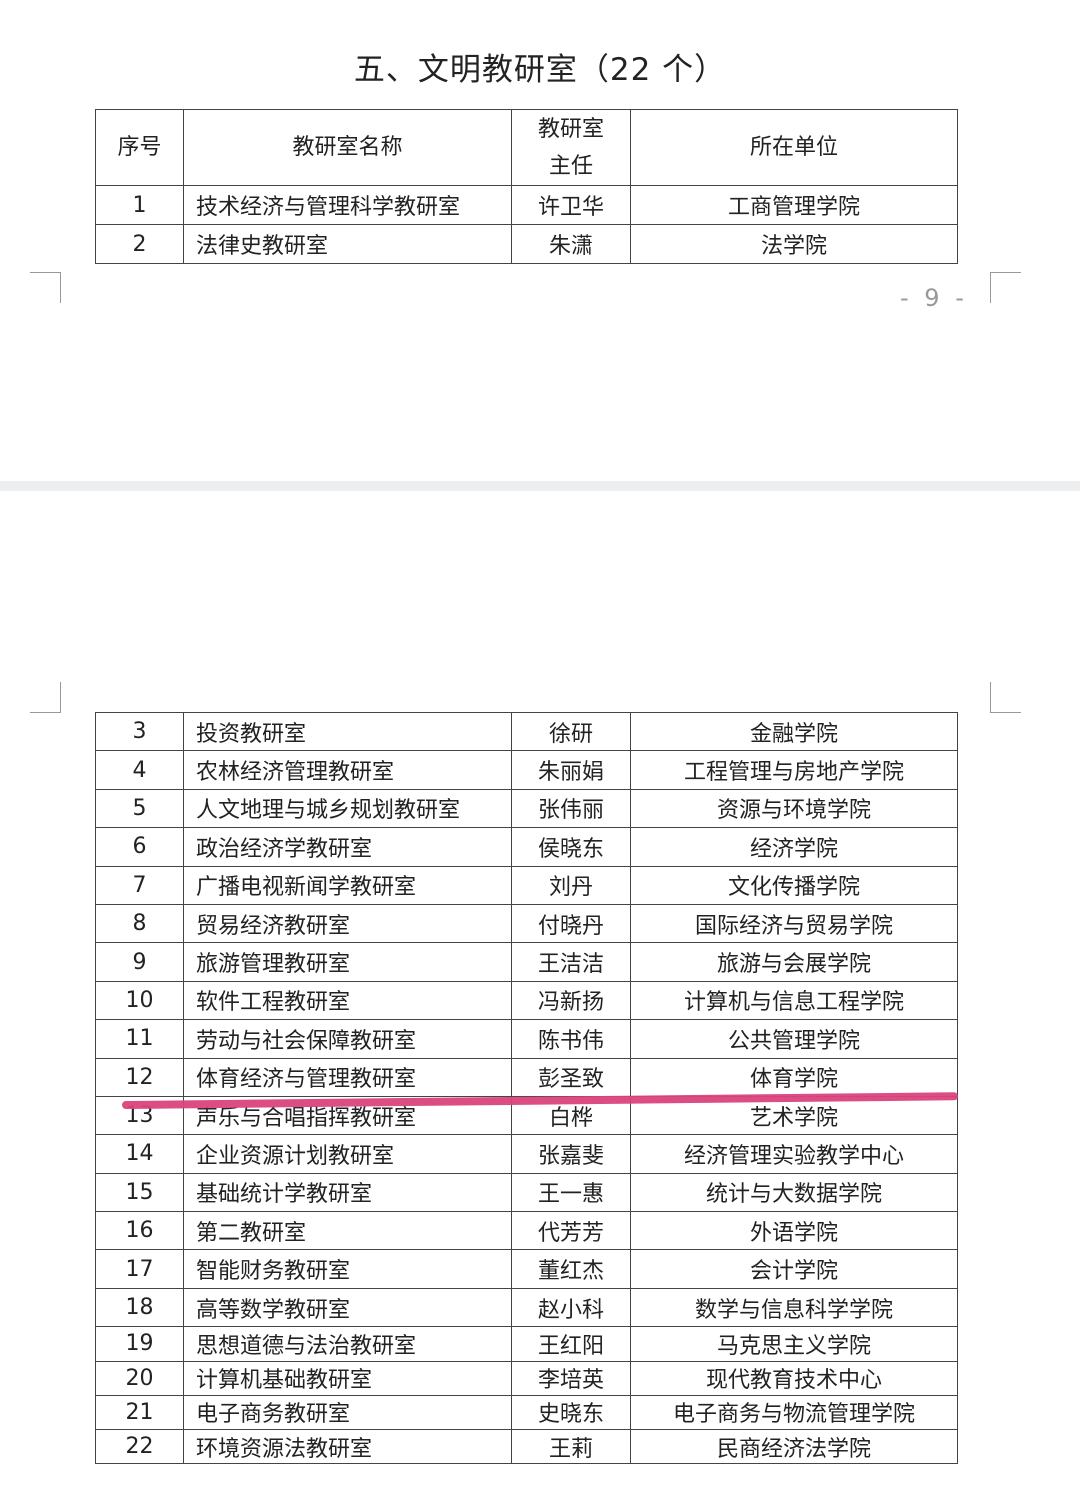 Image resolution: width=1080 pixels, height=1501 pixels. Describe the element at coordinates (571, 1231) in the screenshot. I see `cell-director: 代芳芳` at that location.